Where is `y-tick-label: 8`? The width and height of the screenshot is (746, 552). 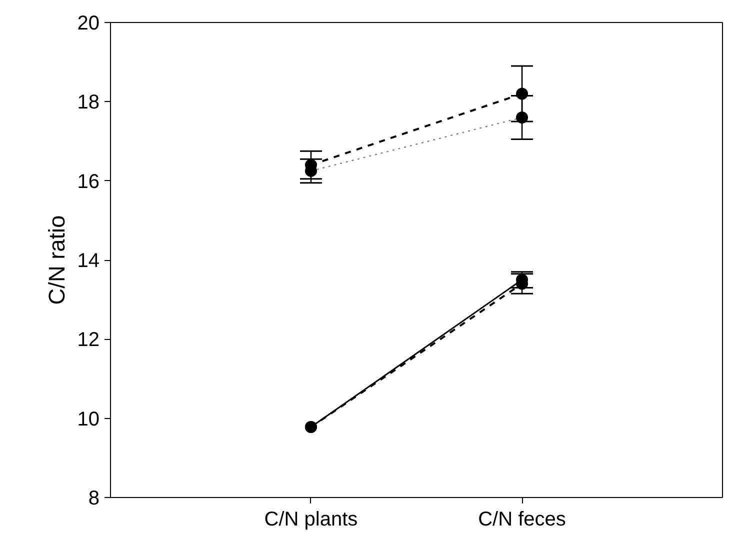 y-tick-label: 8 is located at coordinates (94, 499).